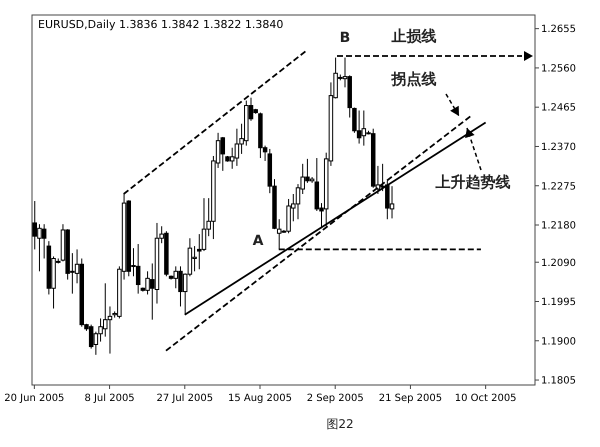 The width and height of the screenshot is (600, 447). What do you see at coordinates (34, 398) in the screenshot?
I see `x-tick-label: 20 Jun 2005` at bounding box center [34, 398].